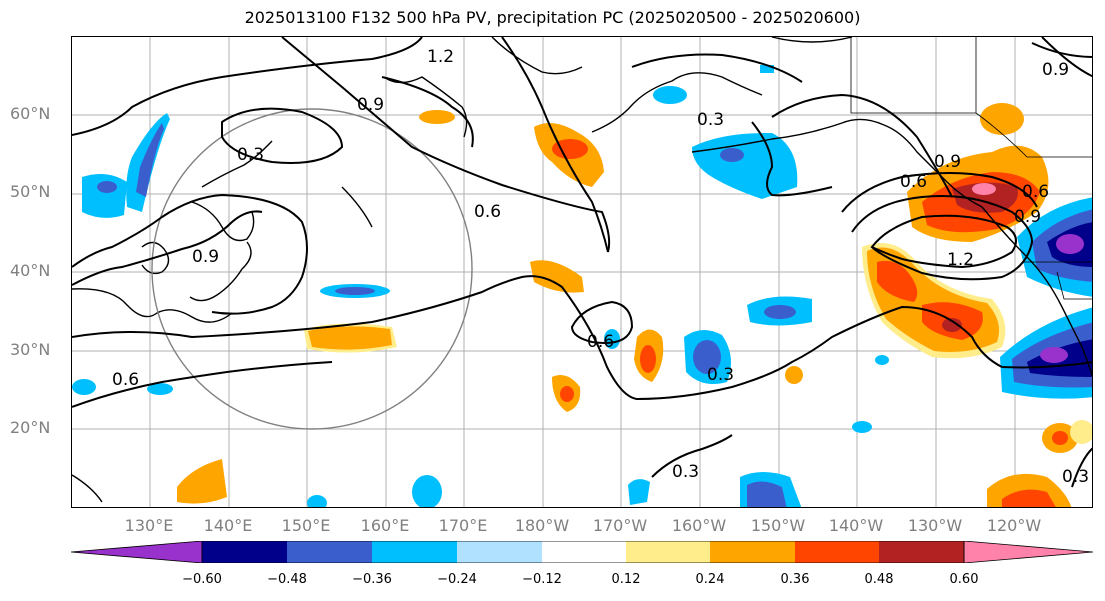 The width and height of the screenshot is (1105, 601). I want to click on lon-label-170w: 170°W, so click(620, 525).